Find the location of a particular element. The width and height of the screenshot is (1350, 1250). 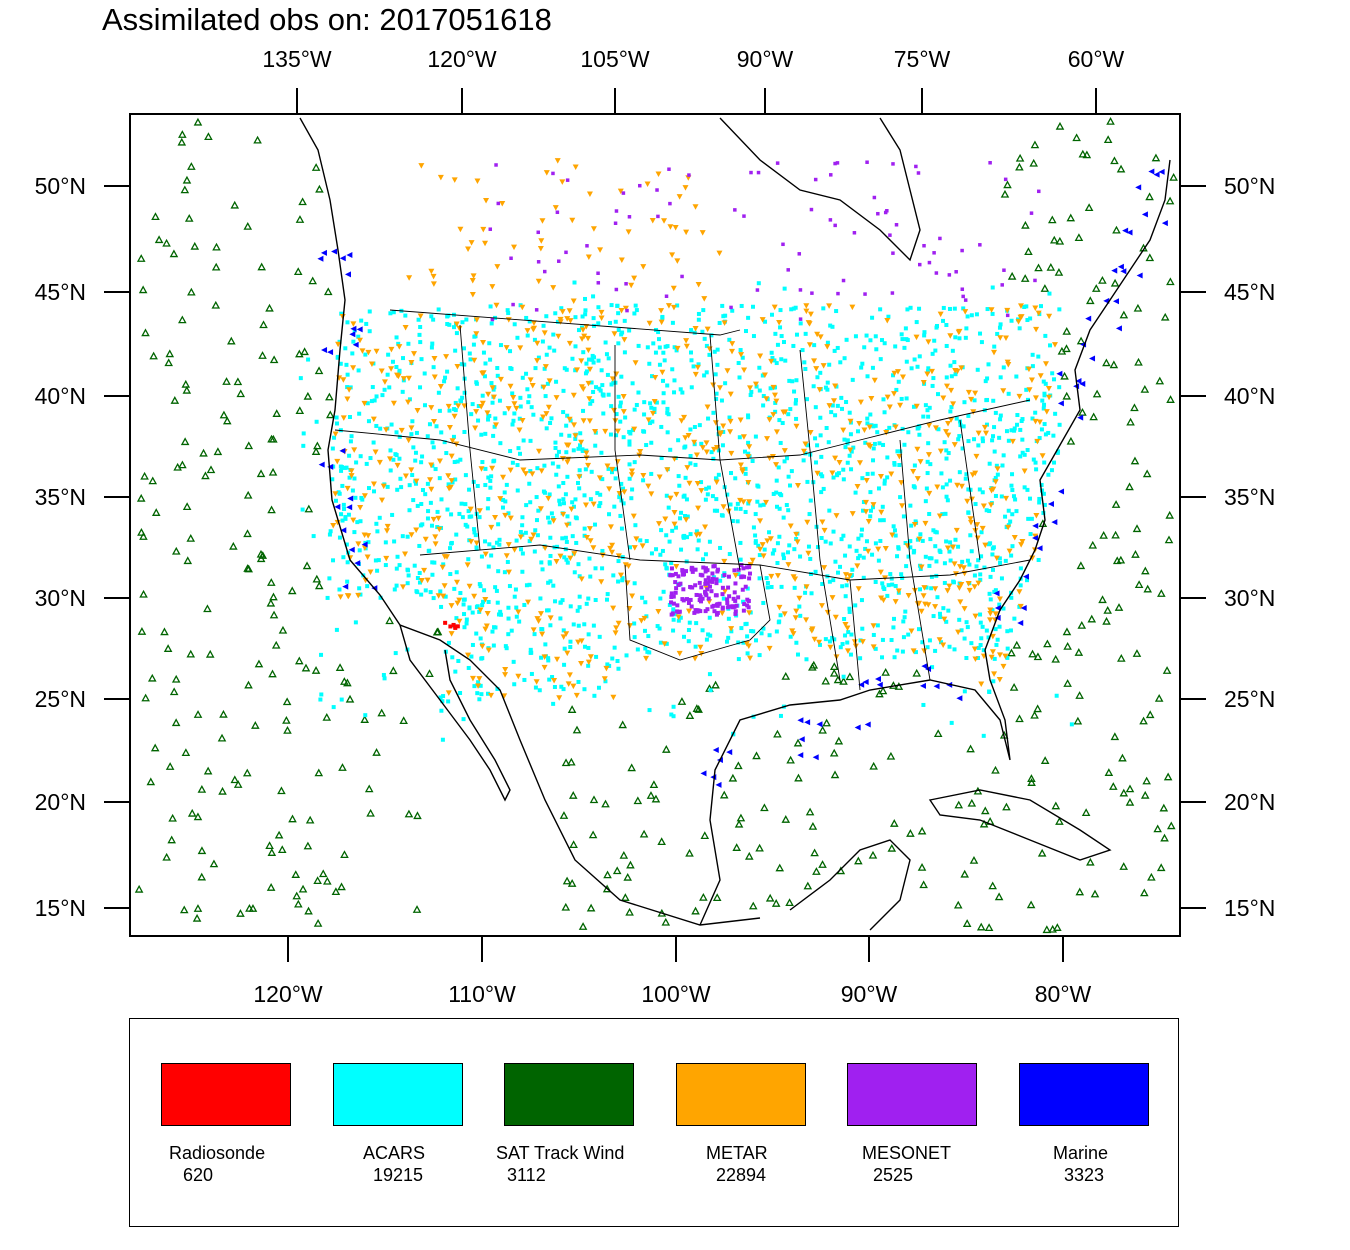

bottom-lon-label: 120°W is located at coordinates (288, 994).